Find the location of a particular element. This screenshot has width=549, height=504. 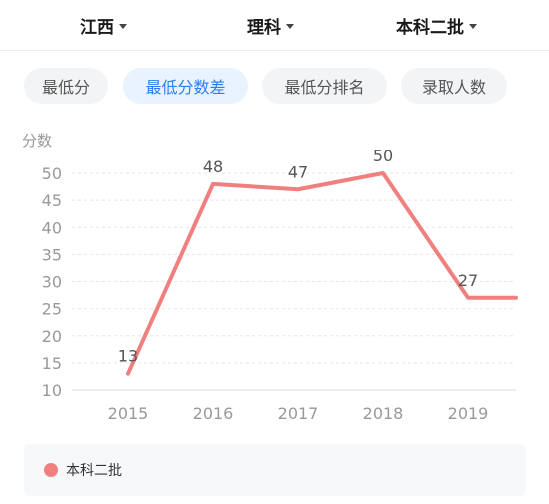

y-axis-unit-label: 分数 is located at coordinates (37, 141).